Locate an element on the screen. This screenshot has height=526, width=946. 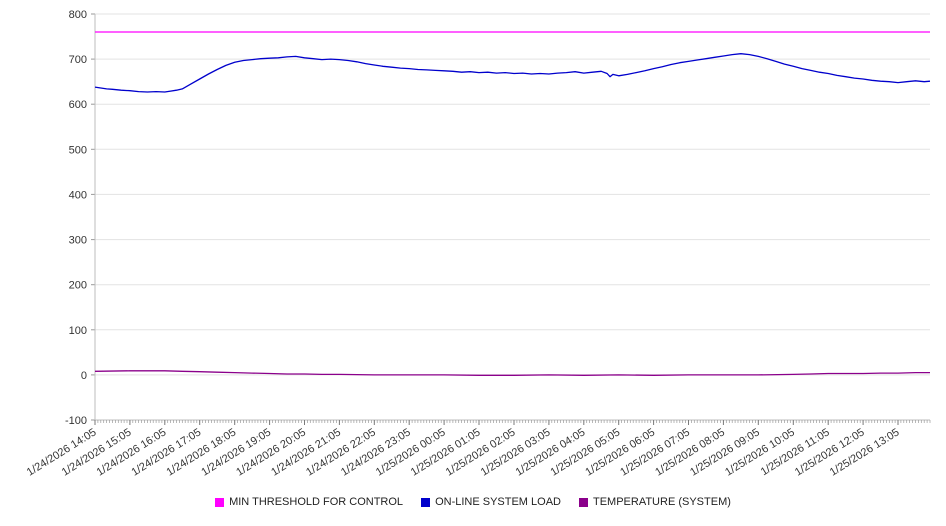
y-axis-label: 300 is located at coordinates (78, 241).